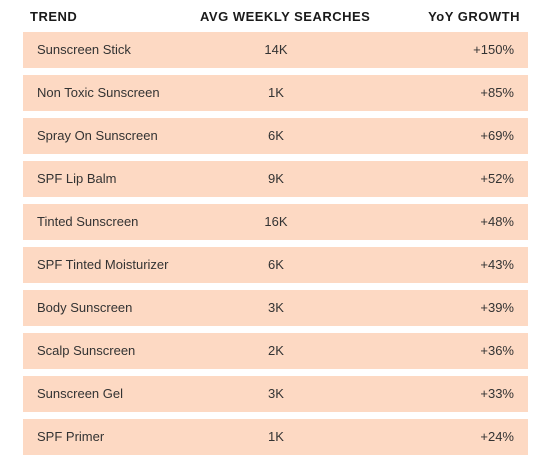 The height and width of the screenshot is (466, 550). I want to click on searches-cell: 16K, so click(276, 221).